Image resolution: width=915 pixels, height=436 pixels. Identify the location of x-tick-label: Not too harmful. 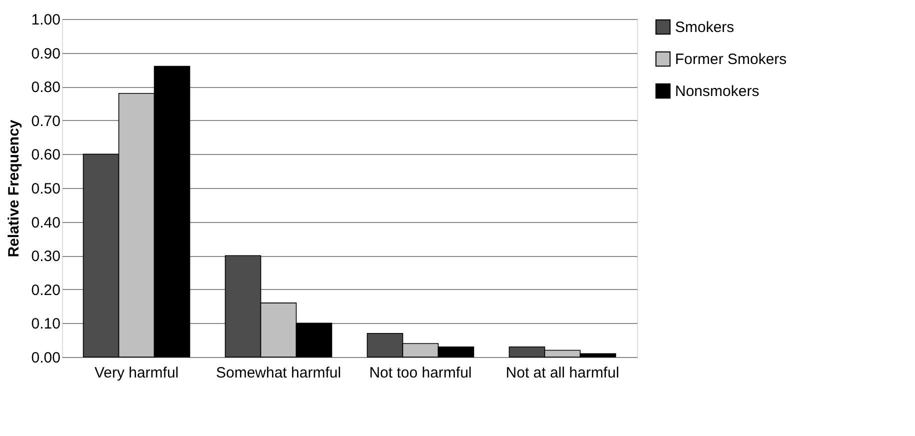
(420, 373).